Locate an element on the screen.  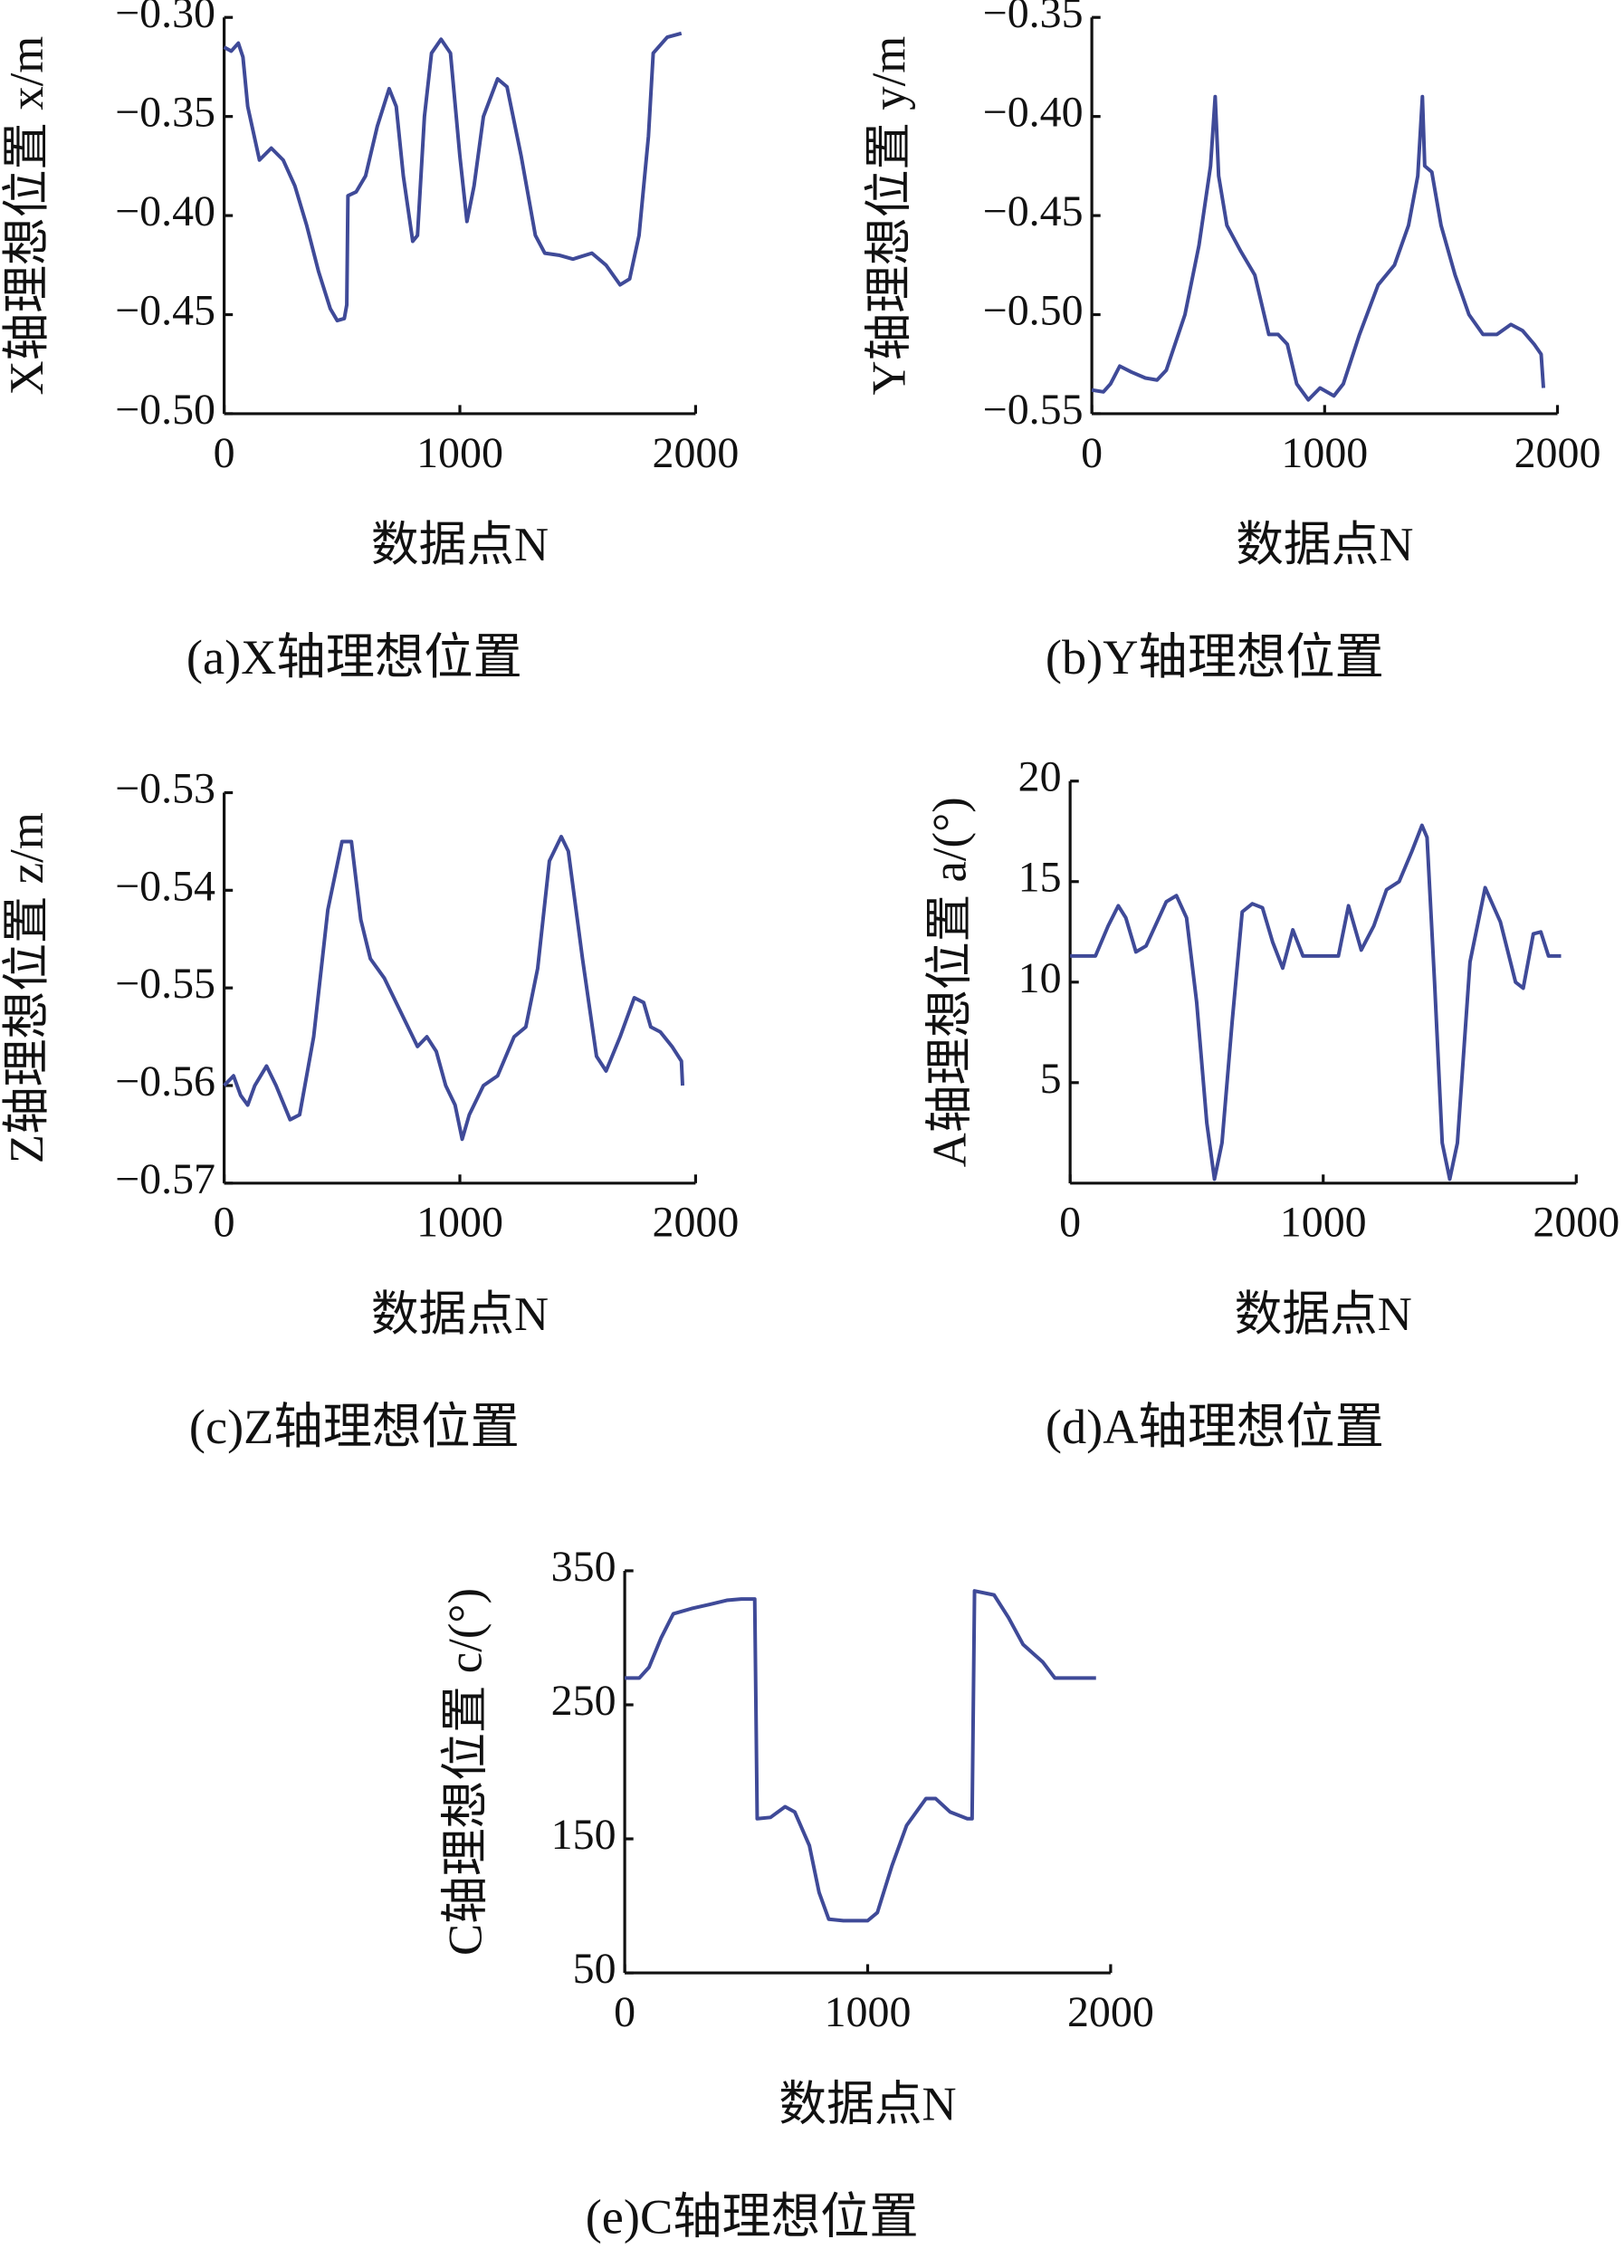
y-axis-label: Z轴理想位置 z/m is located at coordinates (27, 987).